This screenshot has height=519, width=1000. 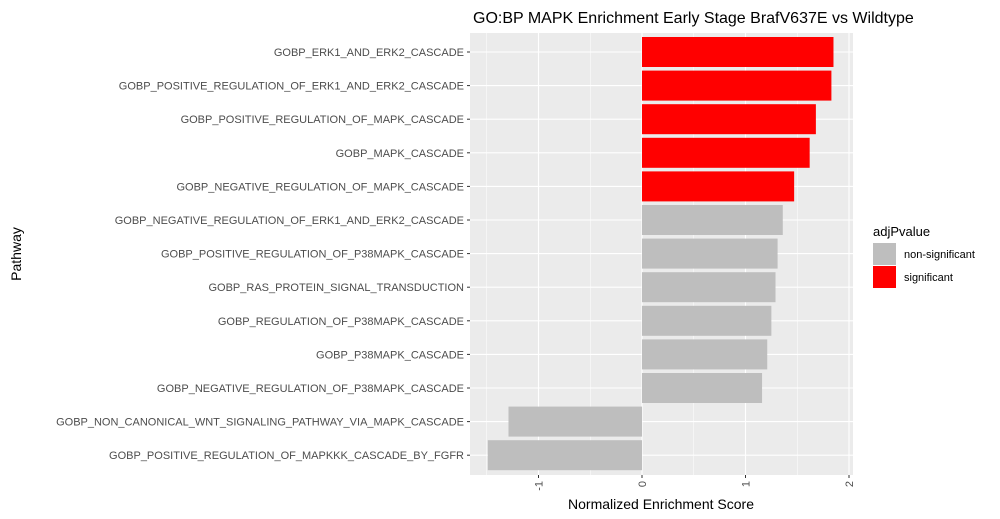 What do you see at coordinates (400, 154) in the screenshot?
I see `y-tick-label: GOBP_MAPK_CASCADE` at bounding box center [400, 154].